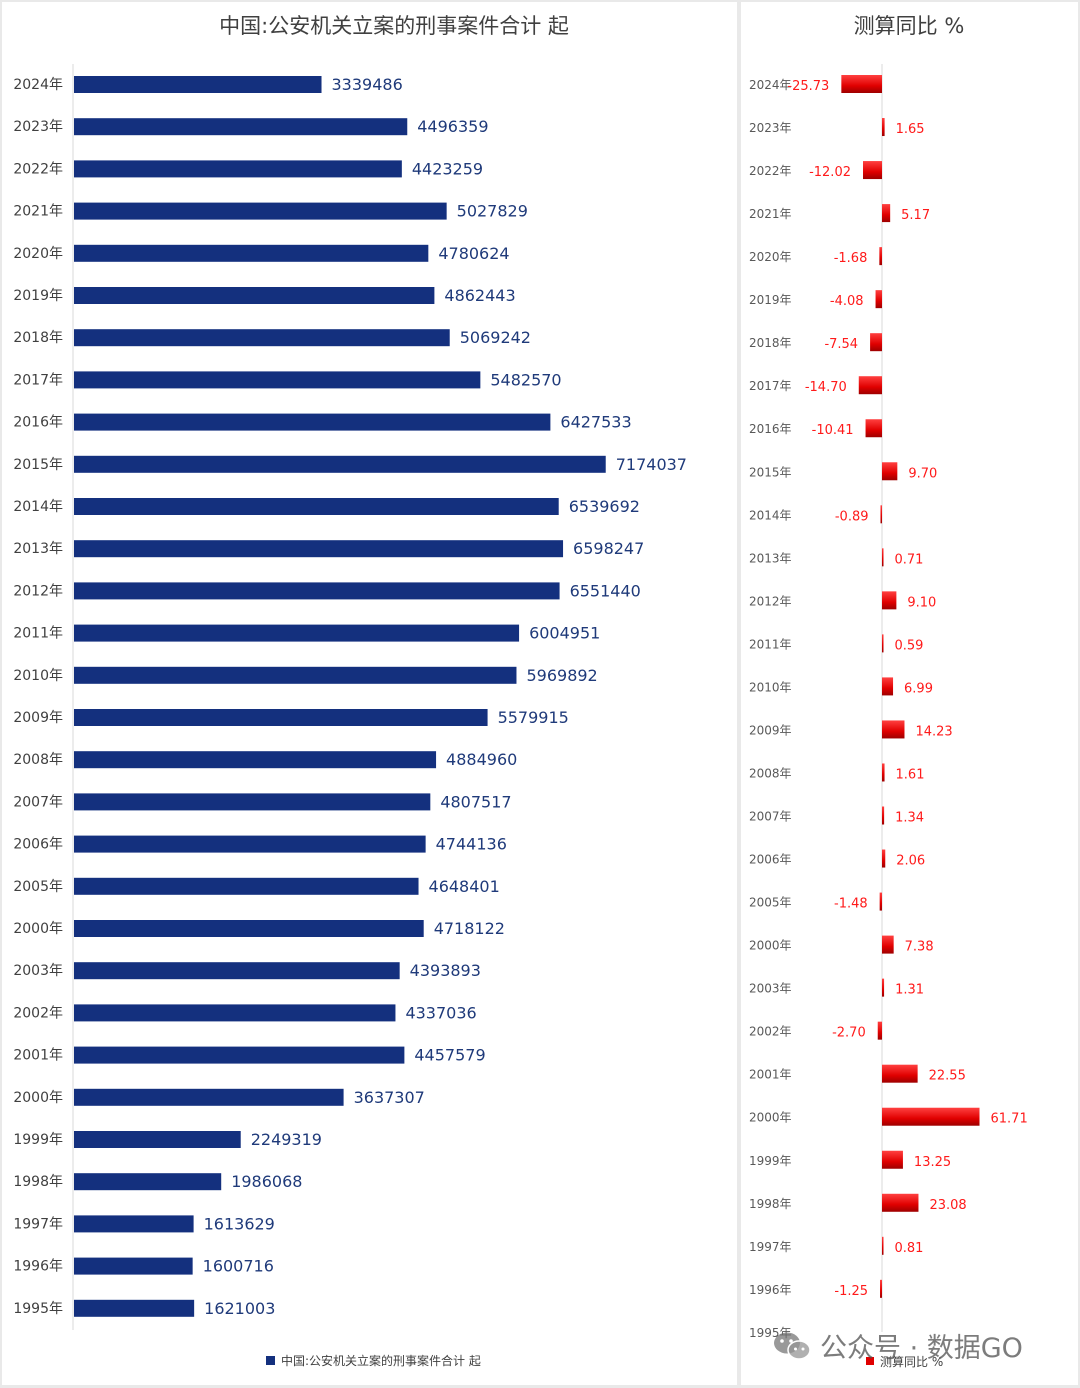  I want to click on data-label: 2249319, so click(286, 1139).